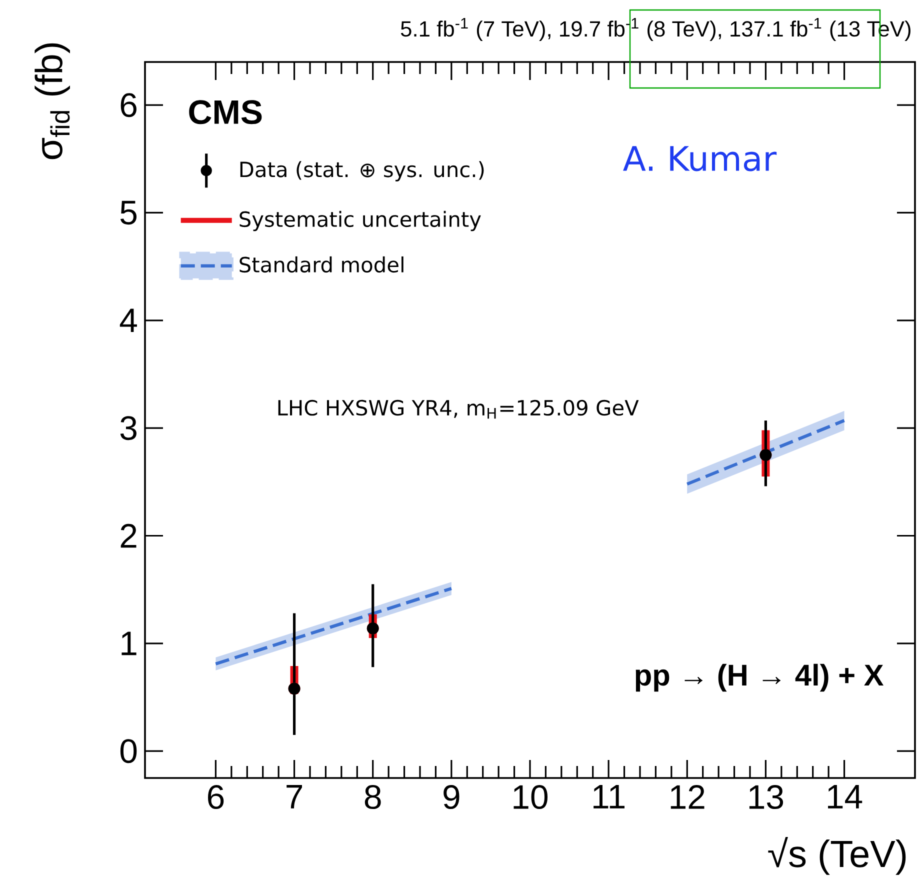  I want to click on y-tick-label: 2, so click(128, 536).